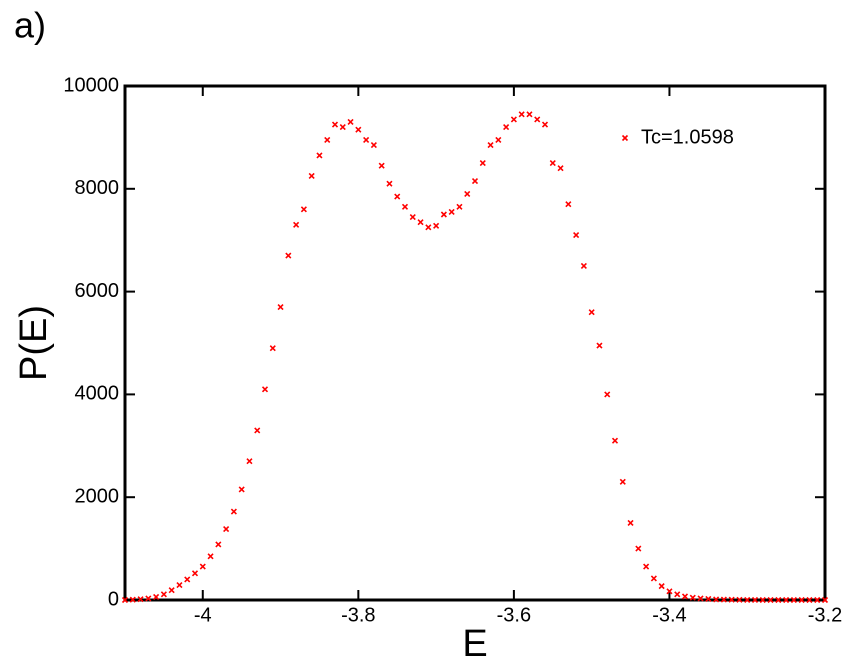  What do you see at coordinates (825, 615) in the screenshot?
I see `x-tick-label: -3.2` at bounding box center [825, 615].